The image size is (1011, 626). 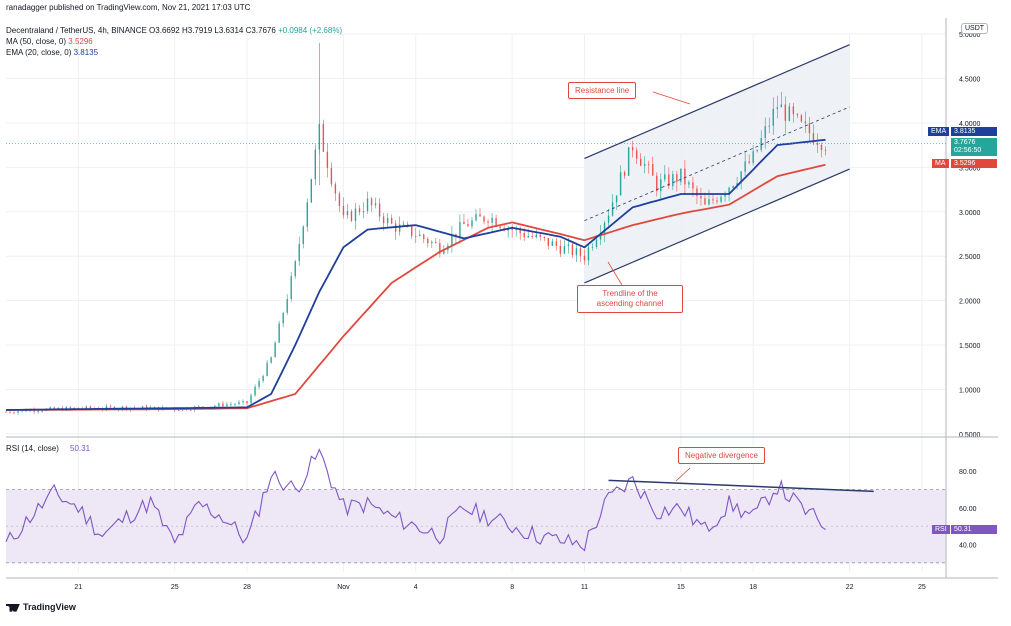 What do you see at coordinates (52, 52) in the screenshot?
I see `ema-legend: EMA (20, close, 0) 3.8135` at bounding box center [52, 52].